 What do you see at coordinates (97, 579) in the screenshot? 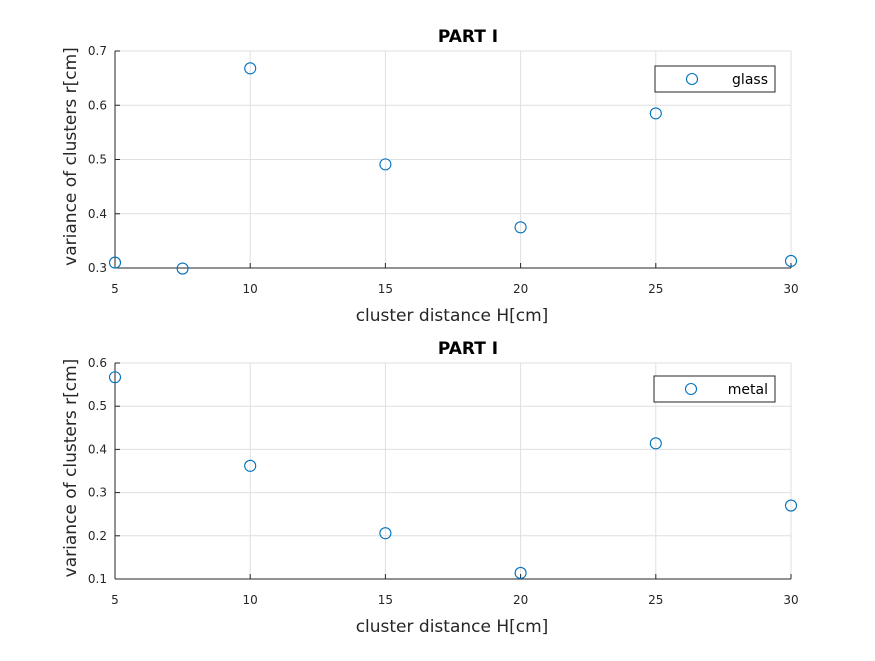
I see `y-tick-label: 0.1` at bounding box center [97, 579].